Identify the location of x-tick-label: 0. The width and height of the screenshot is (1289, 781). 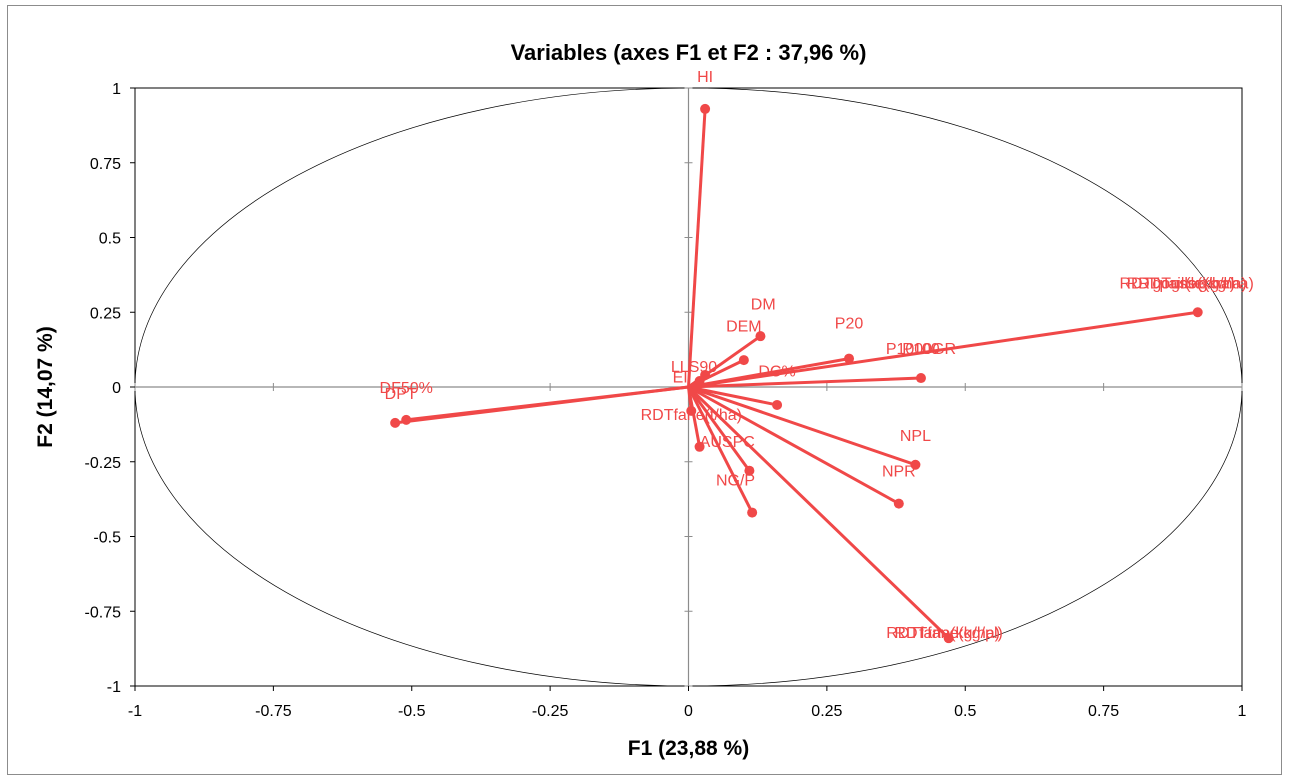
(688, 711).